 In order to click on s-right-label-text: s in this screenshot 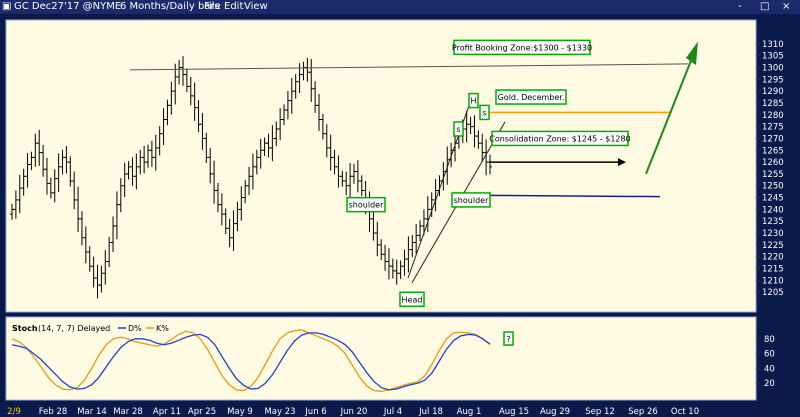, I will do `click(484, 112)`.